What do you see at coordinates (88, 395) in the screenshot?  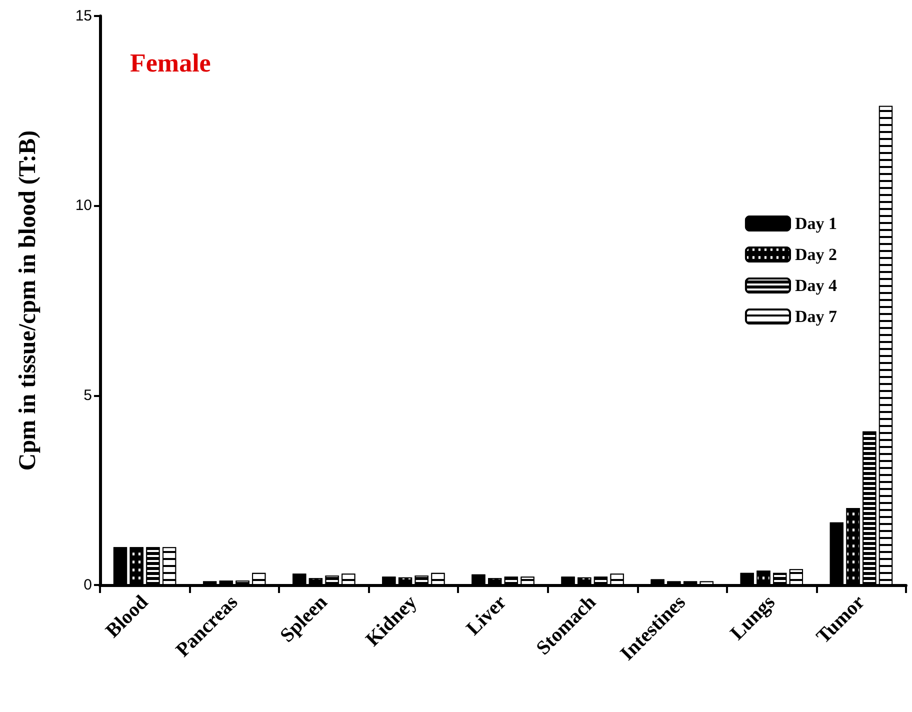 I see `y-tick-label: 5` at bounding box center [88, 395].